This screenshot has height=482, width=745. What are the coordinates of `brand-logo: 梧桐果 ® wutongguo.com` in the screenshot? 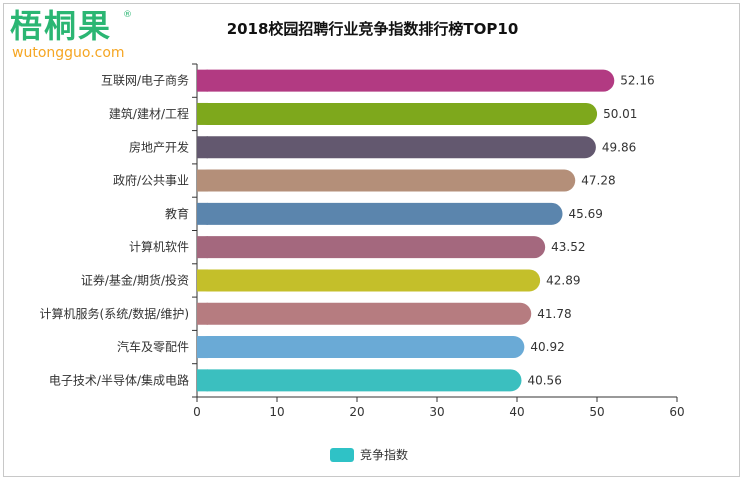 It's located at (72, 38).